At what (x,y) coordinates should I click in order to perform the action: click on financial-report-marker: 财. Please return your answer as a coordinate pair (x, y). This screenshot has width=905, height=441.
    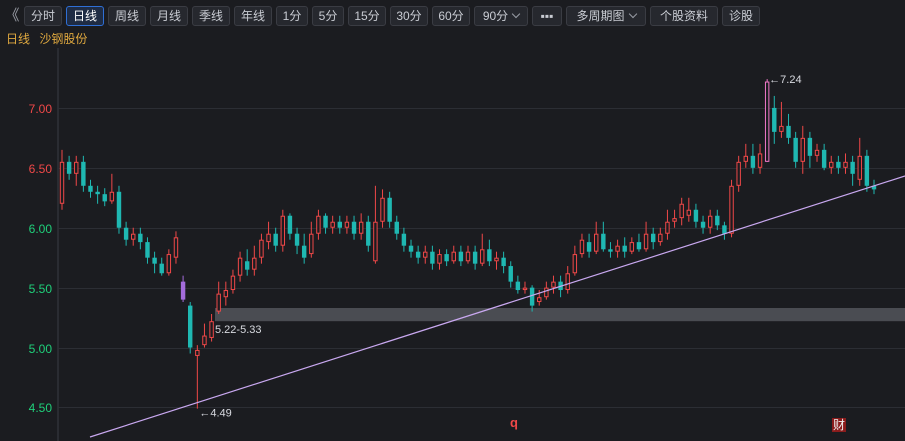
    Looking at the image, I should click on (839, 425).